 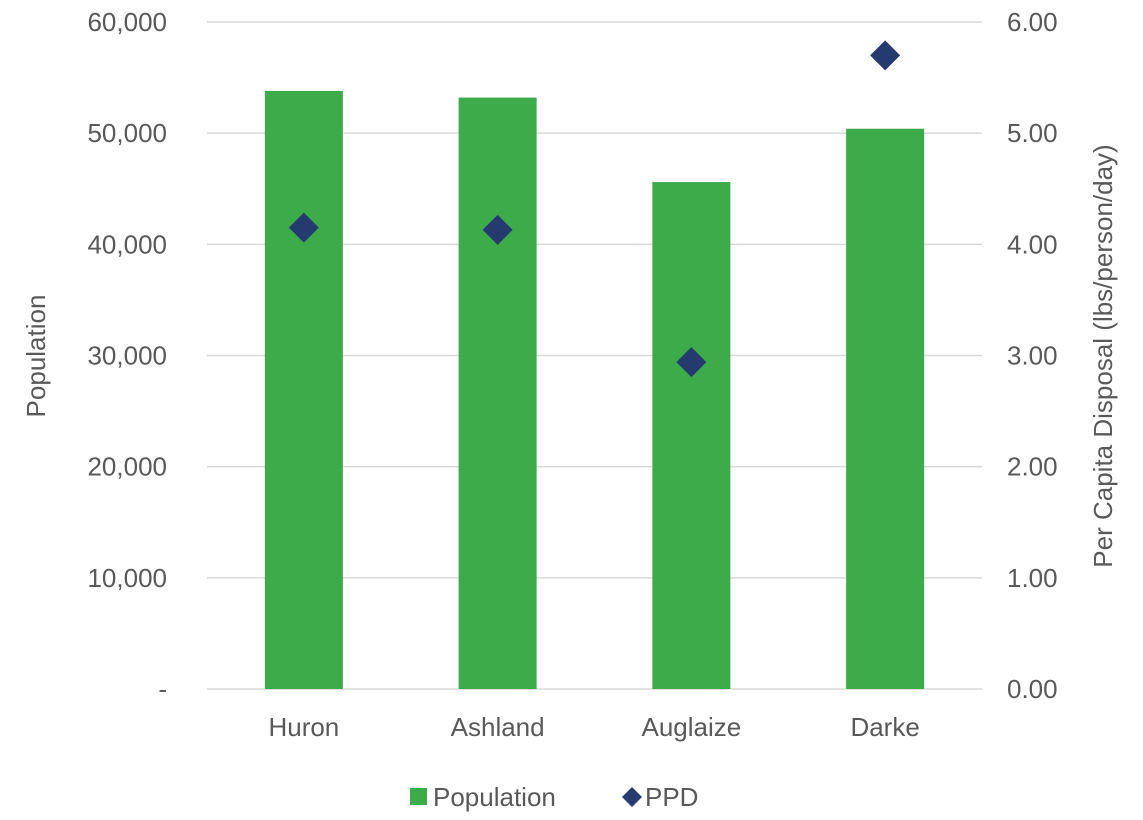 What do you see at coordinates (1032, 689) in the screenshot?
I see `y2-tick-label: 0.00` at bounding box center [1032, 689].